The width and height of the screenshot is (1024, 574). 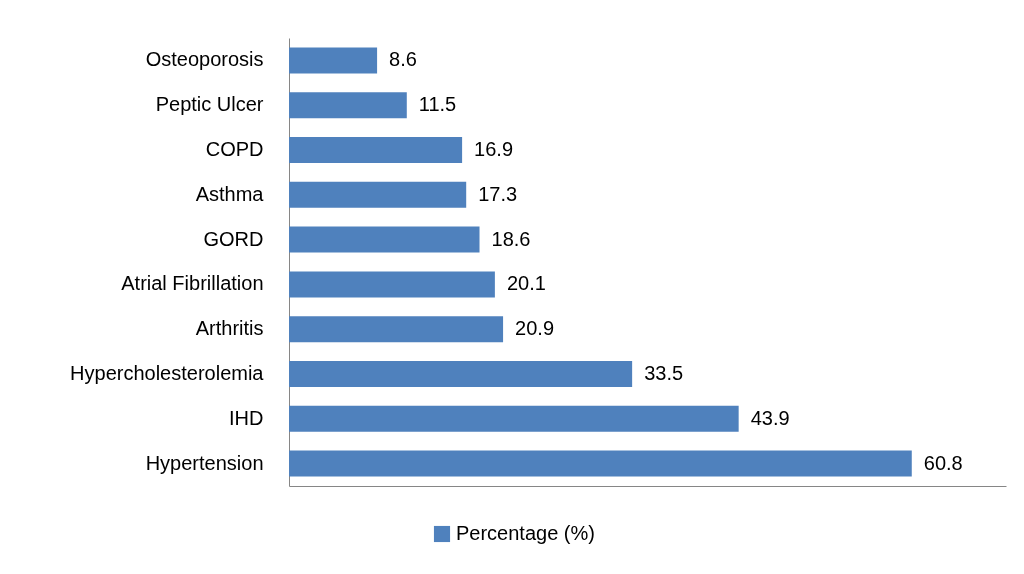 I want to click on y-tick-label: Peptic Ulcer, so click(x=209, y=104).